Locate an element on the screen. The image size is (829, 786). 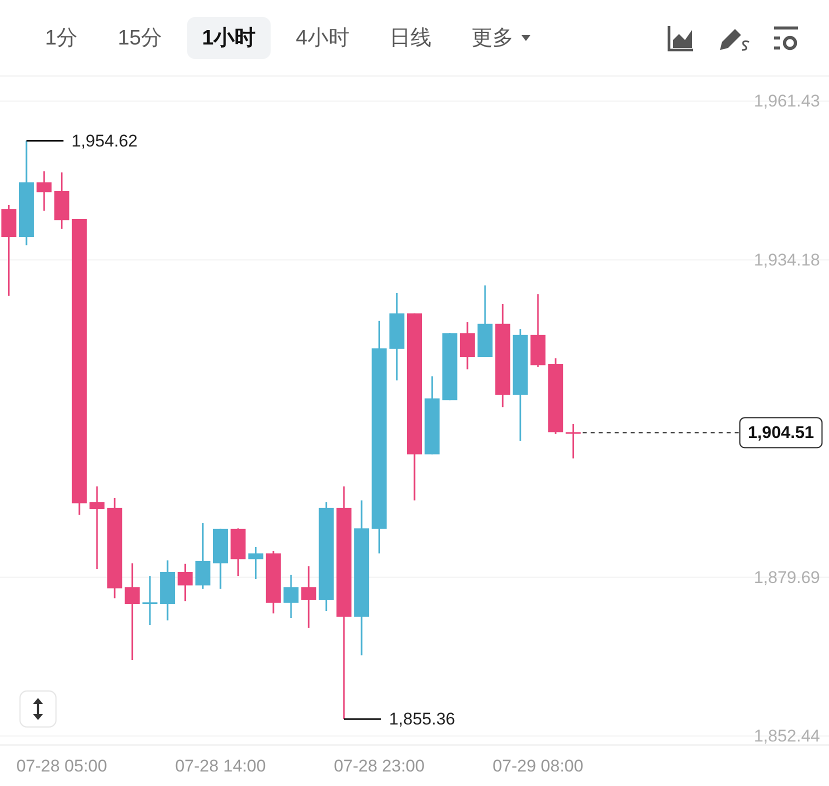
x-tick-label: 07-29 08:00 is located at coordinates (538, 766).